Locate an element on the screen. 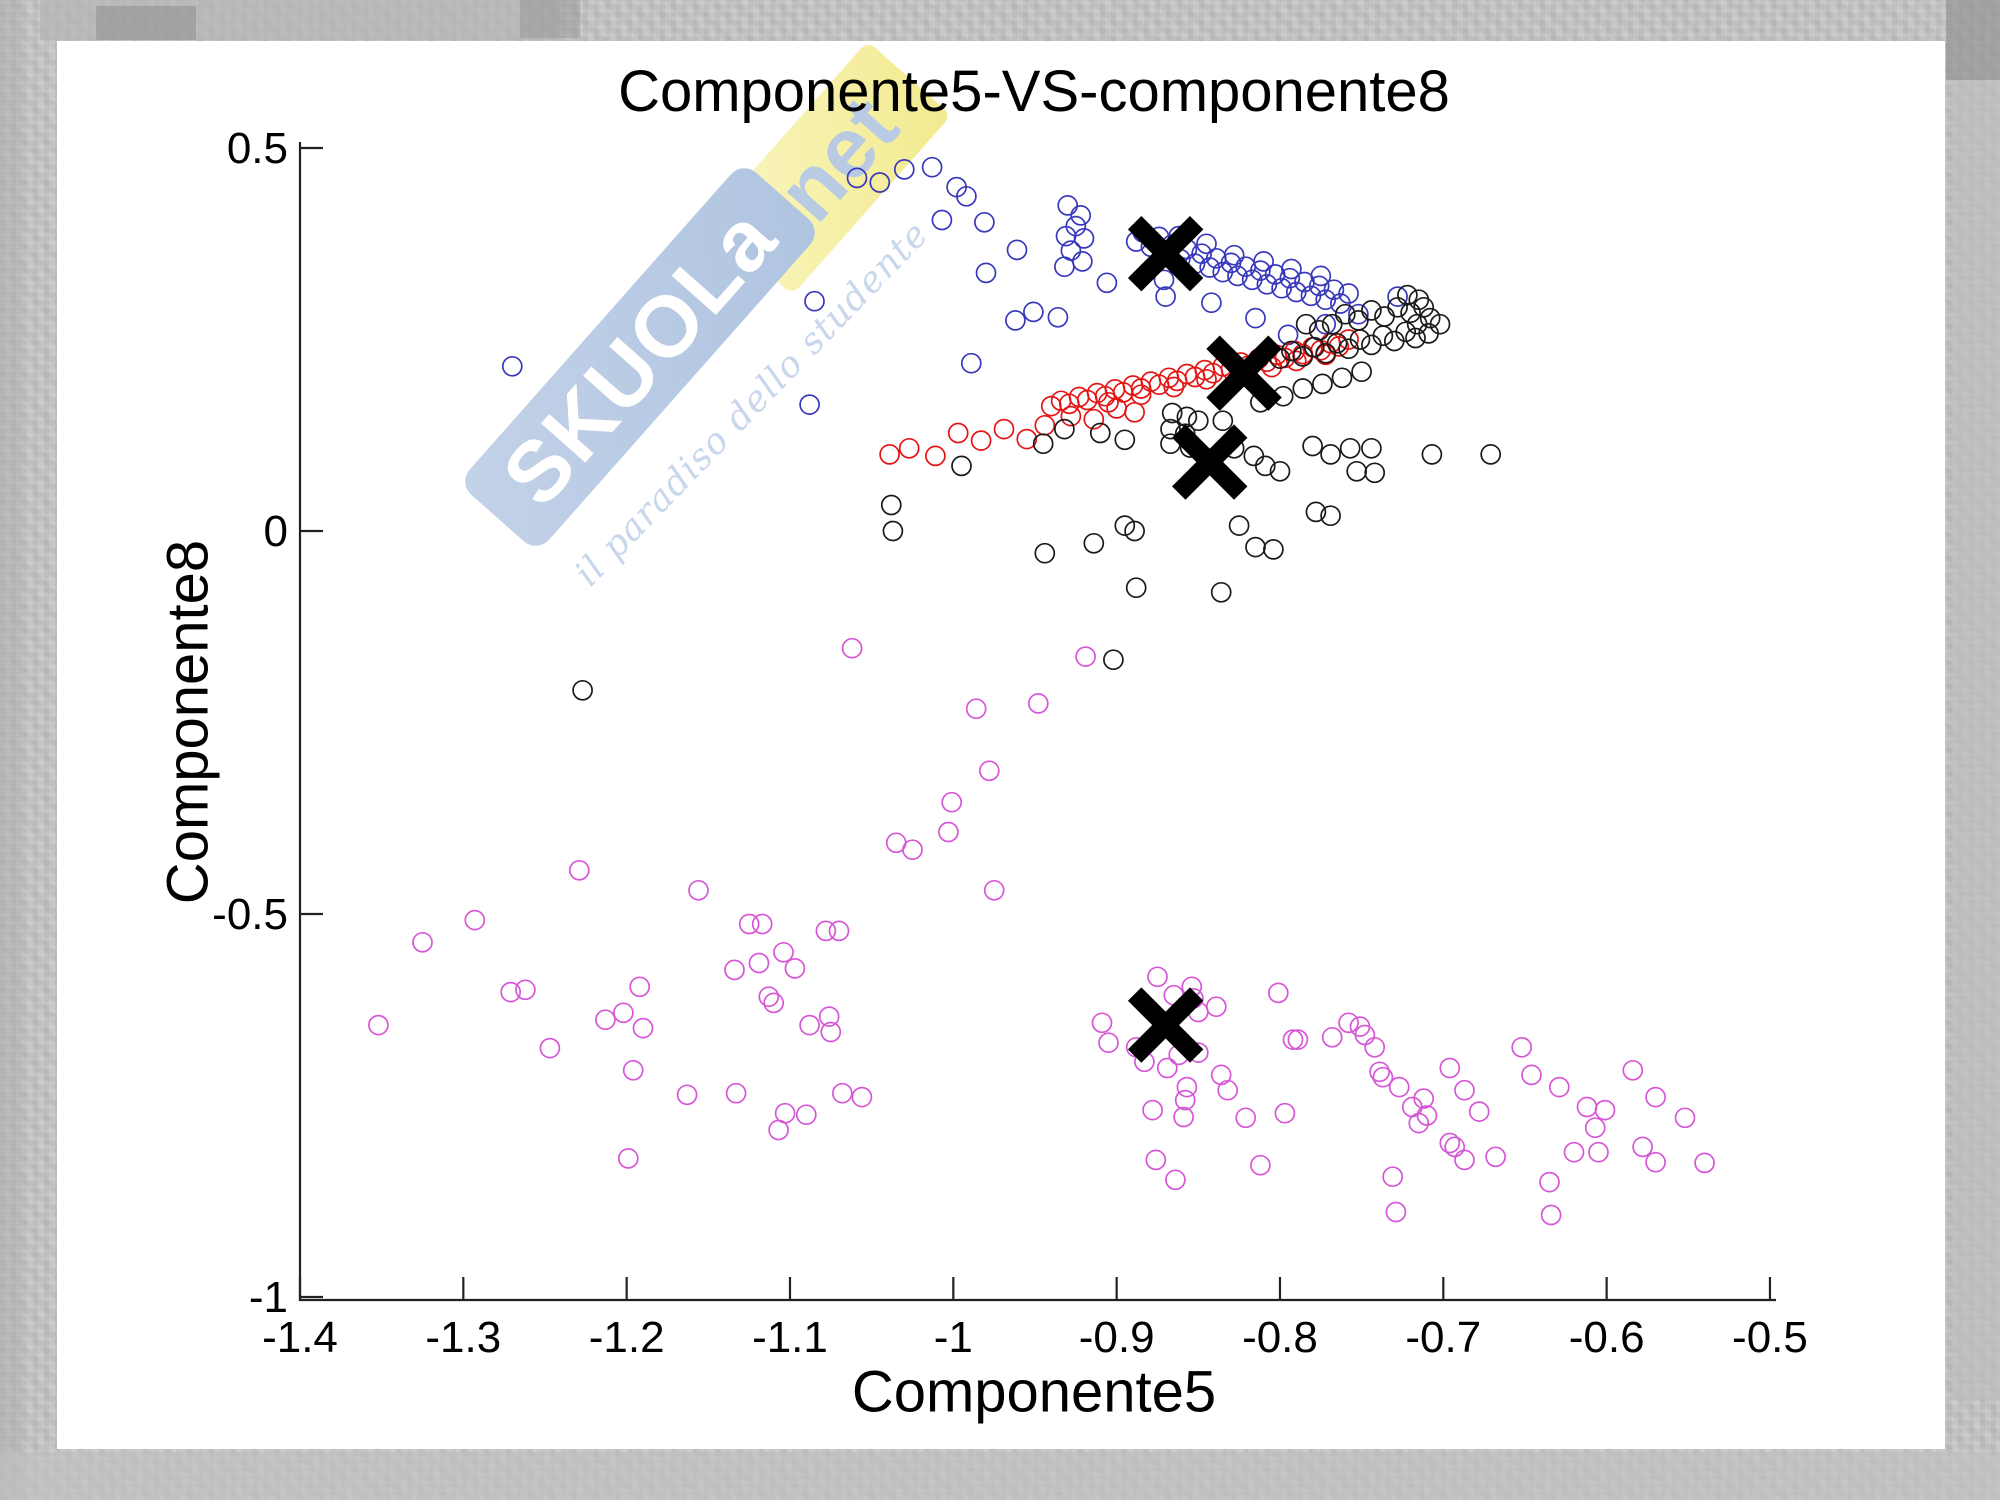 This screenshot has width=2000, height=1500. x-tick-label: -0.9 is located at coordinates (1117, 1337).